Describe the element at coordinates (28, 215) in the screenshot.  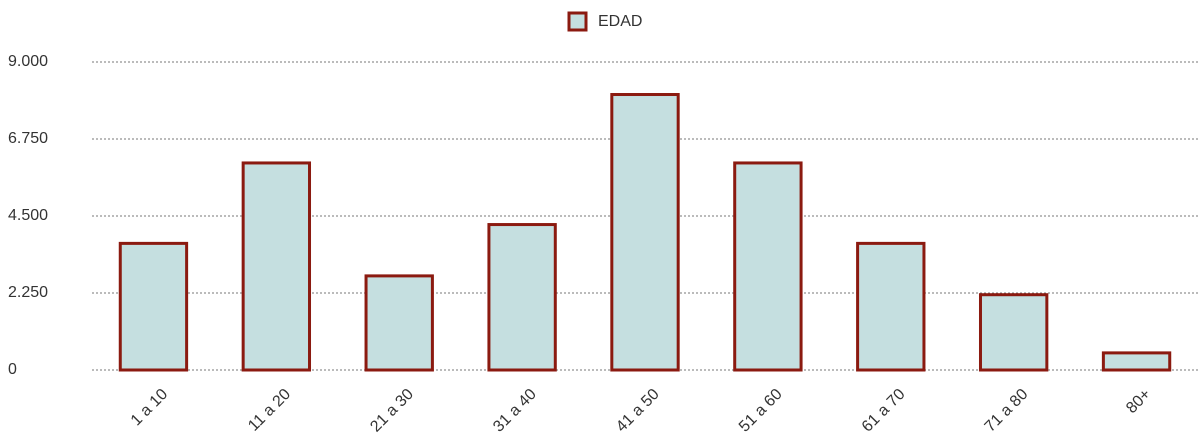
I see `y-tick-label: 4.500` at that location.